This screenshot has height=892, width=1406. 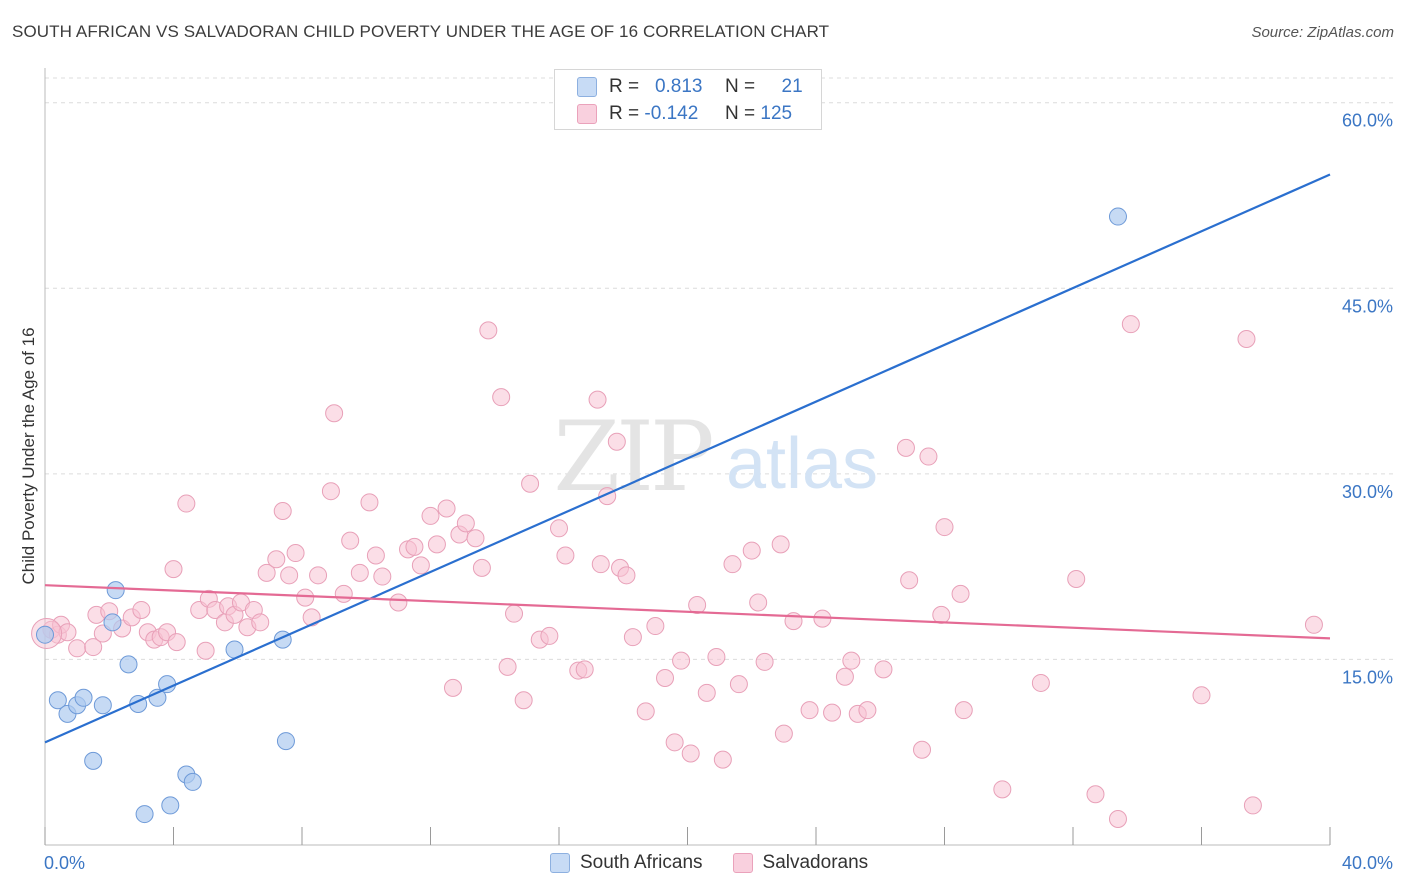 What do you see at coordinates (688, 99) in the screenshot?
I see `correlation-legend: R = 0.813 N = 21 R = -0.142 N = 125` at bounding box center [688, 99].